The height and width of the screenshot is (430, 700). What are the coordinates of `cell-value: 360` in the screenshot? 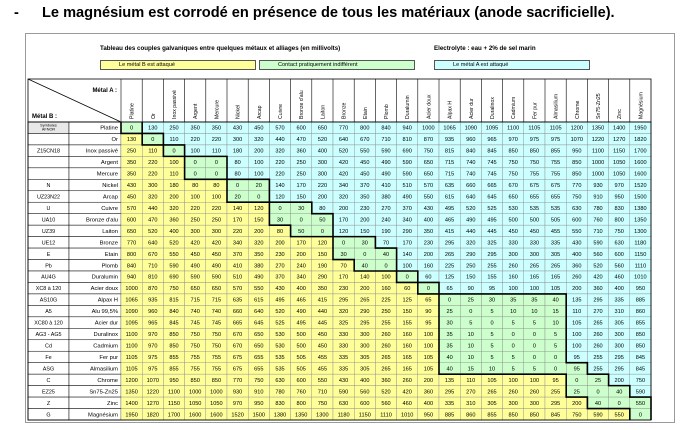 It's located at (173, 220).